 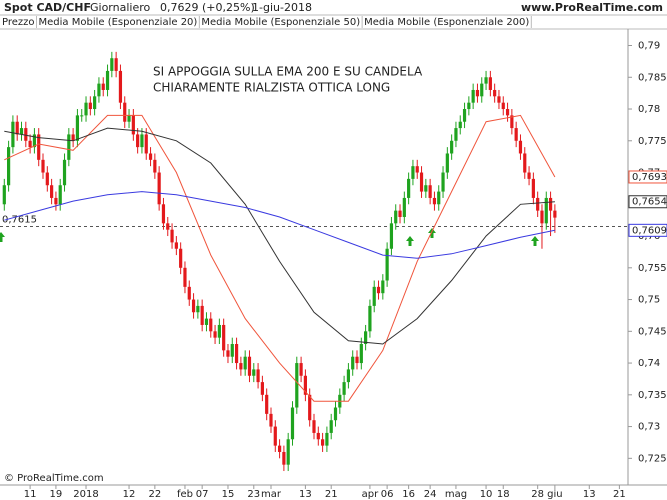 What do you see at coordinates (30, 494) in the screenshot?
I see `x-tick-label: 11` at bounding box center [30, 494].